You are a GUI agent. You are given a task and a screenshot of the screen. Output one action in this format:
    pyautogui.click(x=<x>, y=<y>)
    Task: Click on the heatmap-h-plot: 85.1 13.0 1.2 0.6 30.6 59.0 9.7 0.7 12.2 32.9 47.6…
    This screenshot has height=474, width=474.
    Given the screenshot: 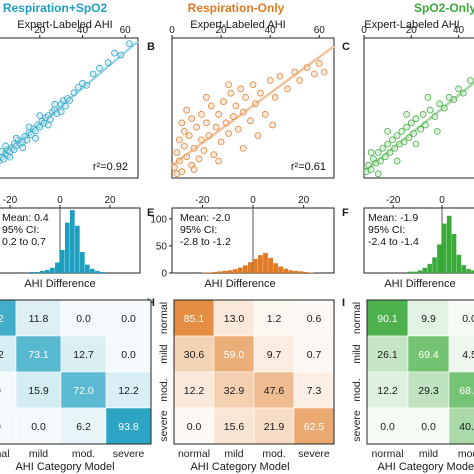 What is the action you would take?
    pyautogui.click(x=246, y=379)
    